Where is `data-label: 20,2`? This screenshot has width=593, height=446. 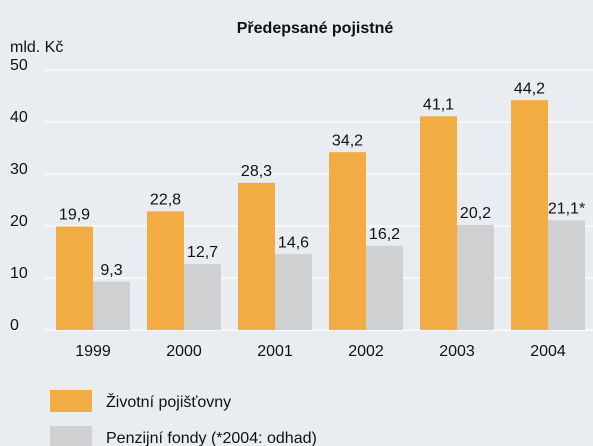 data-label: 20,2 is located at coordinates (475, 213).